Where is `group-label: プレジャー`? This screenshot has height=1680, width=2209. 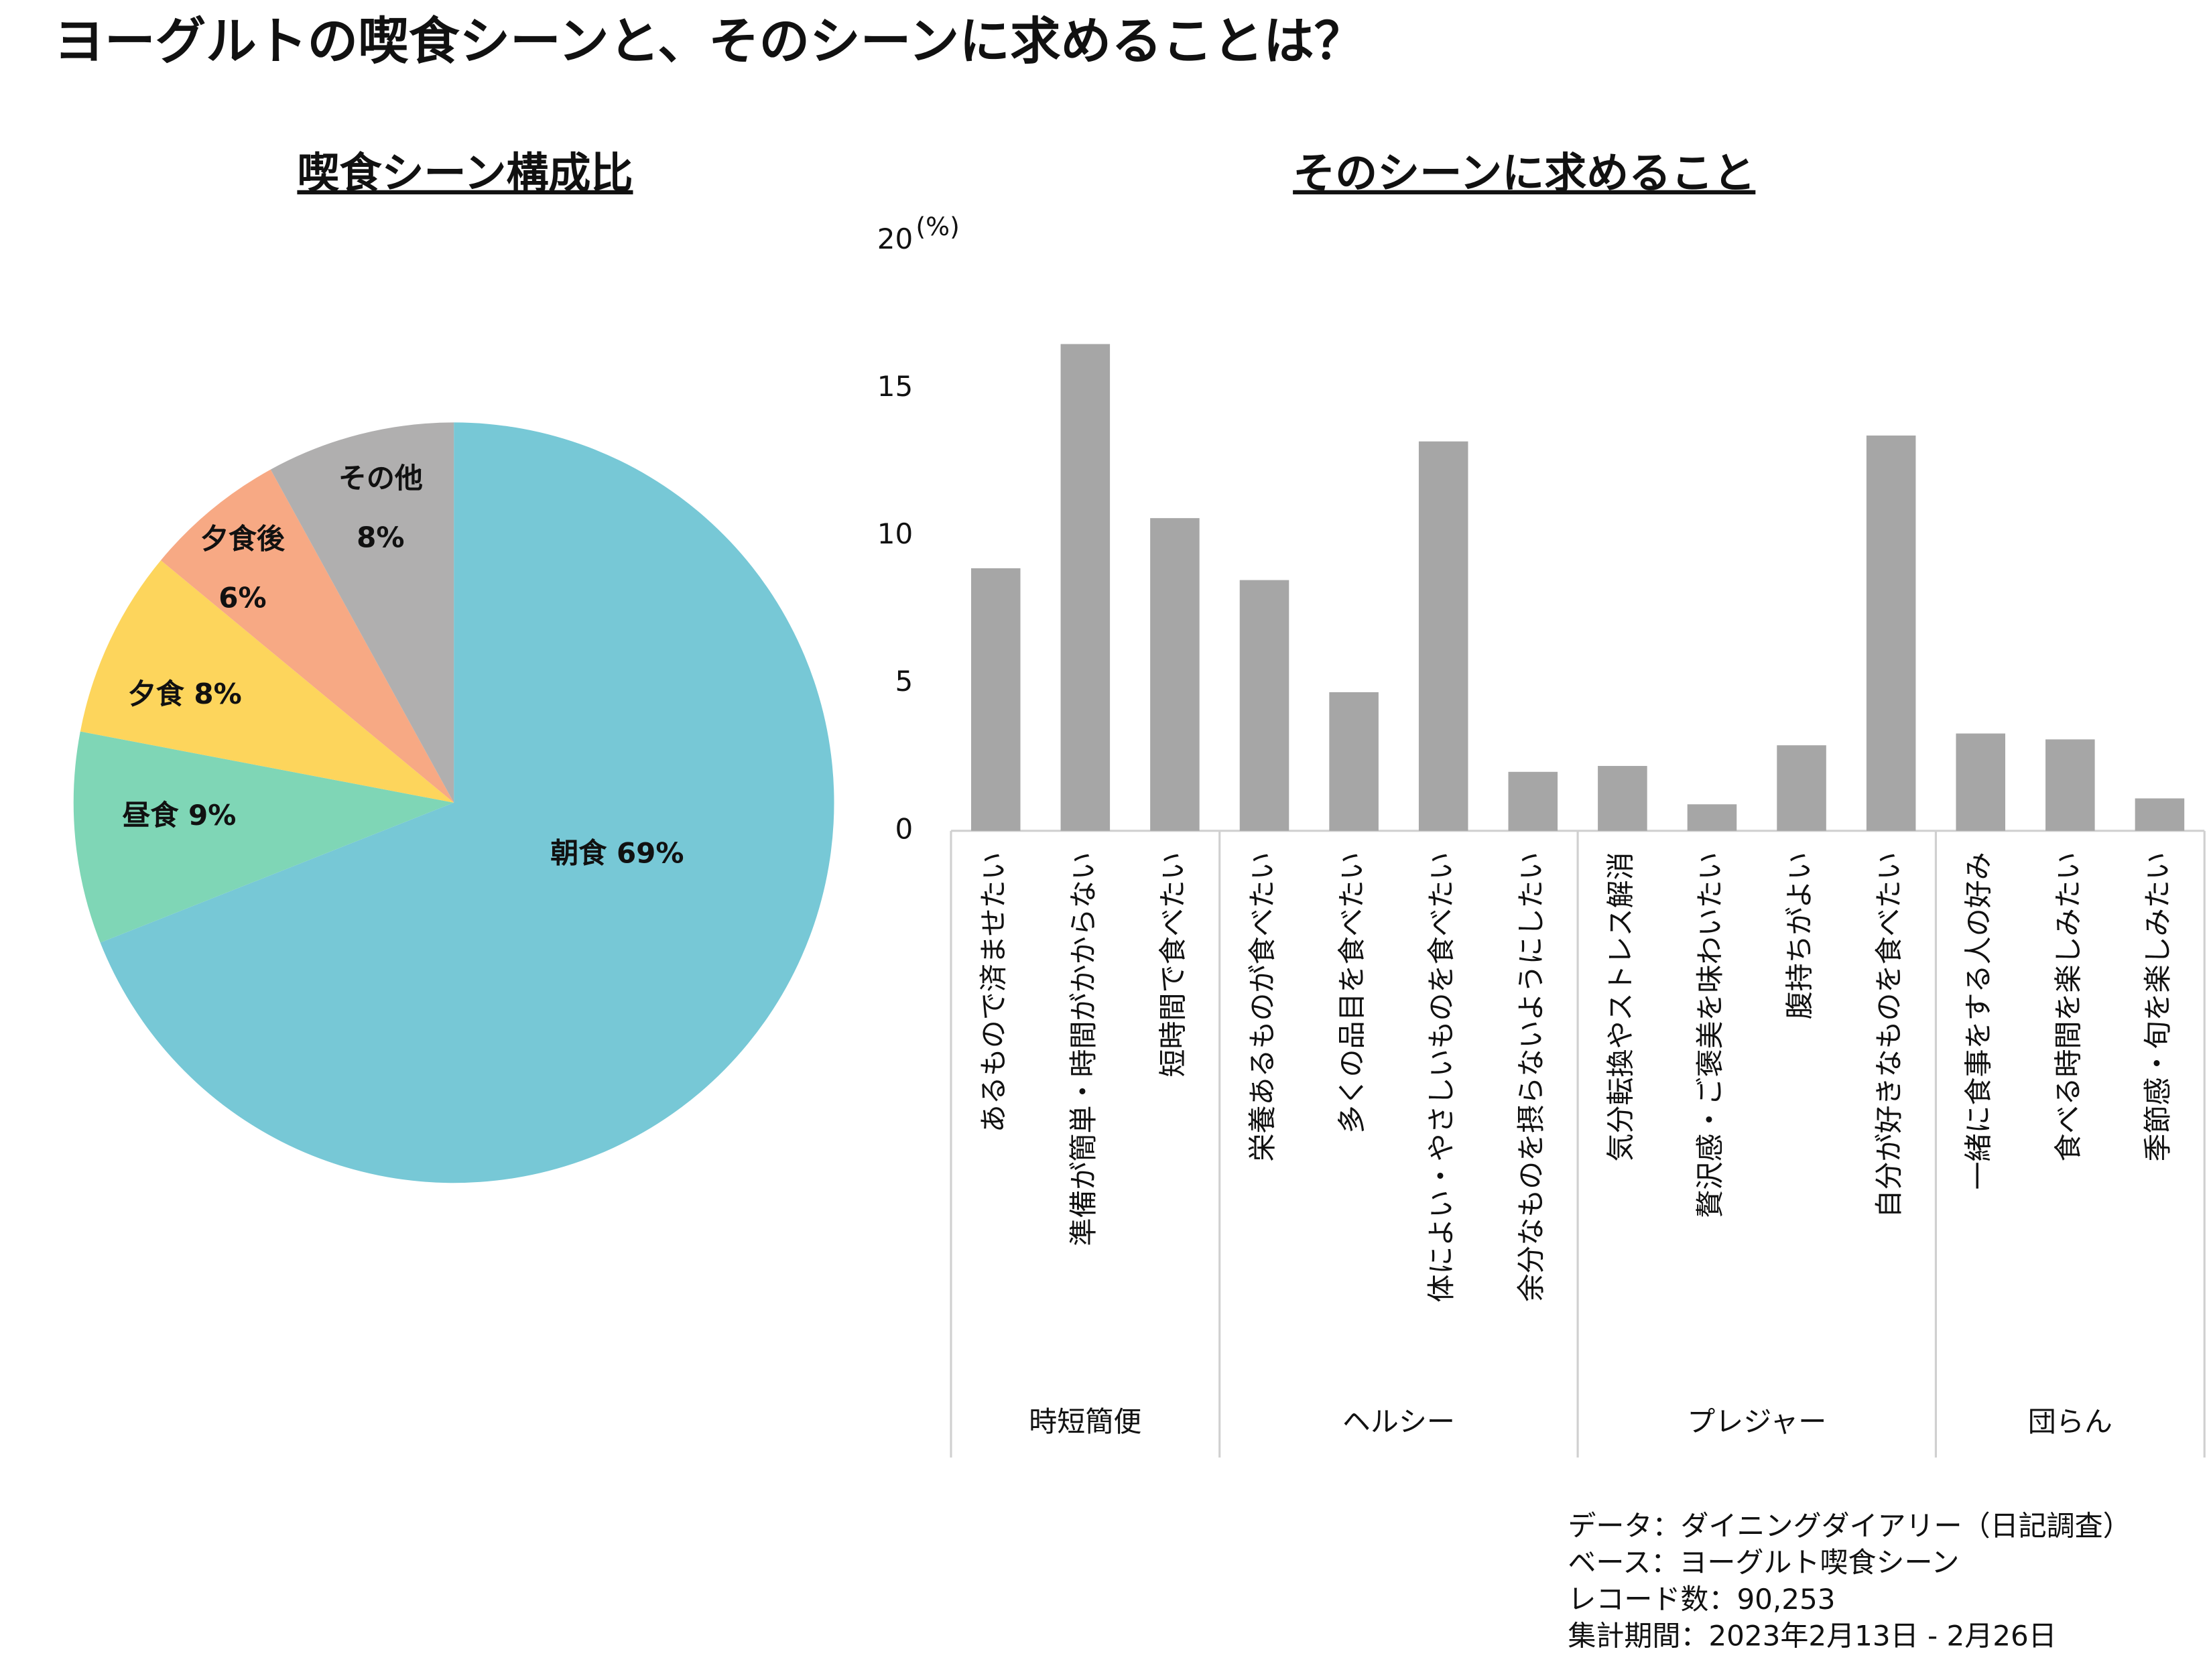
group-label: プレジャー is located at coordinates (1756, 1421).